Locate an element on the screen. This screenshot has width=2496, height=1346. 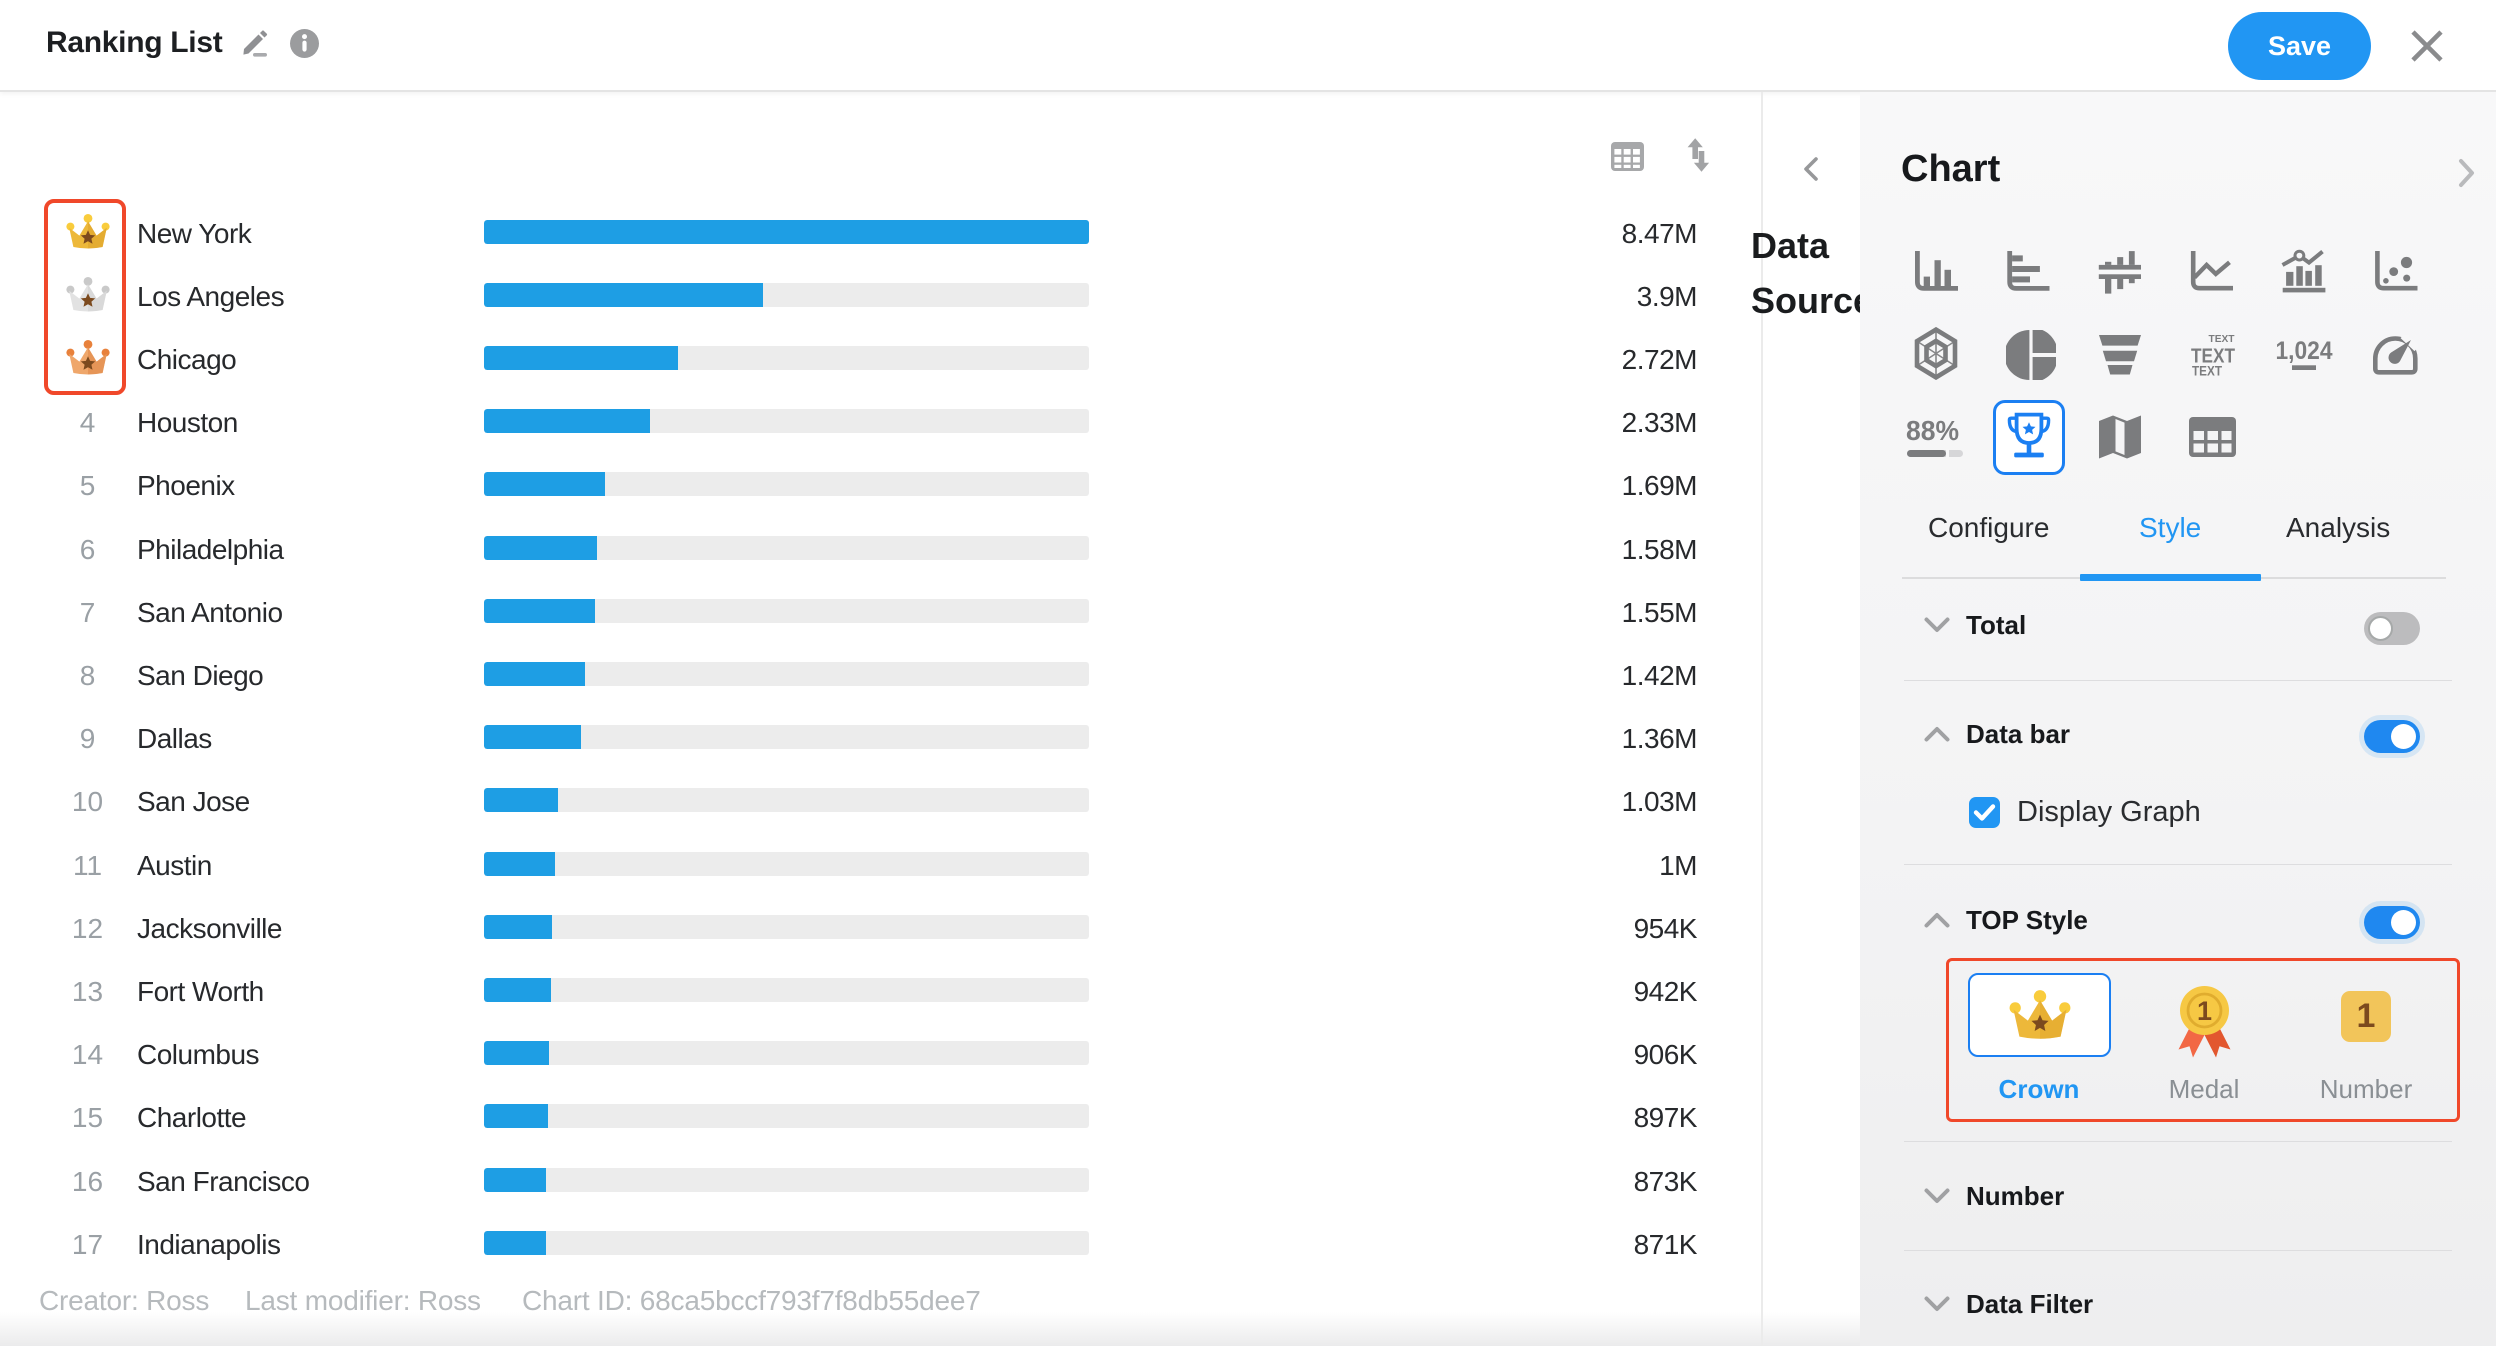
svg-text: 1 is located at coordinates (2204, 1011).